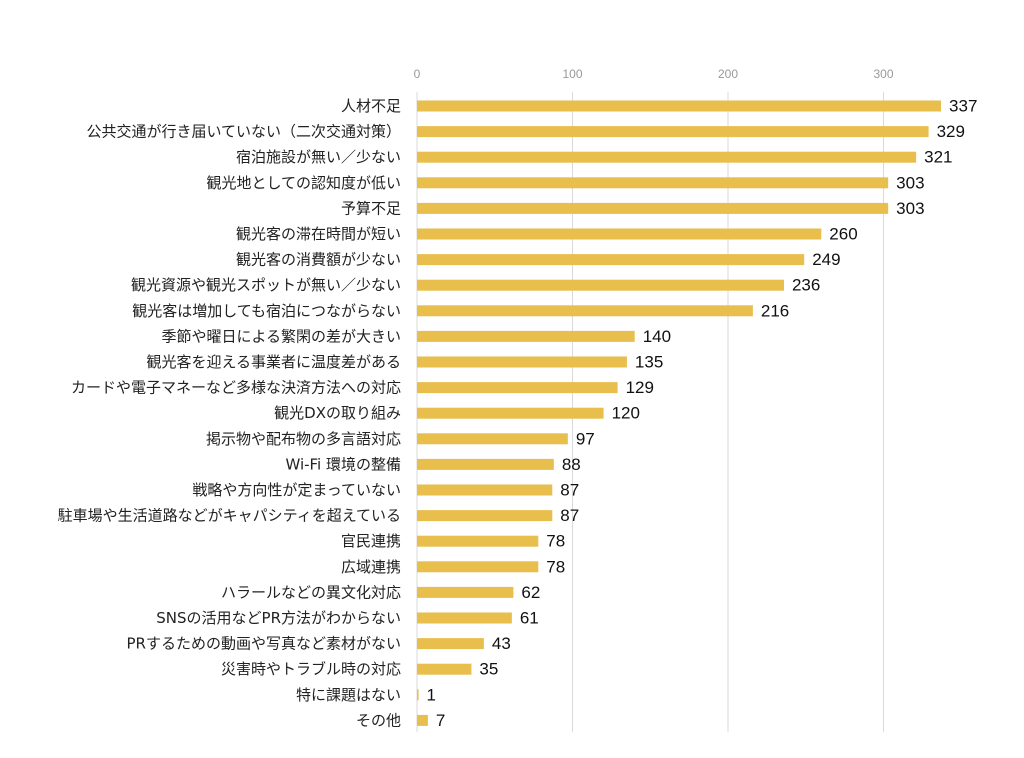  Describe the element at coordinates (417, 74) in the screenshot. I see `x-tick-label: 0` at that location.